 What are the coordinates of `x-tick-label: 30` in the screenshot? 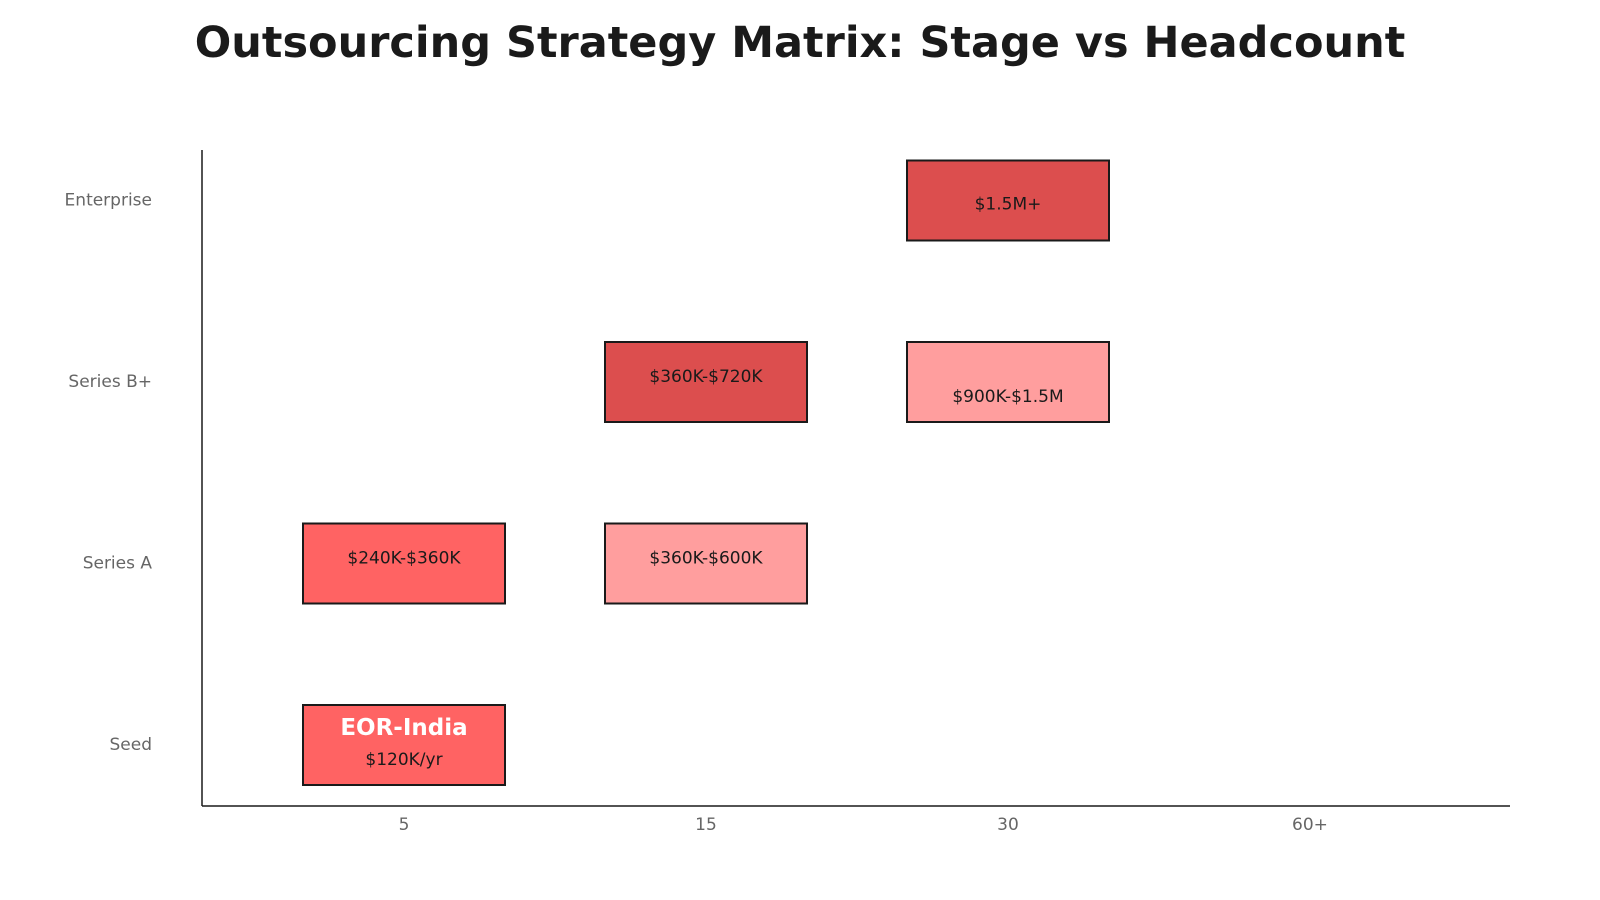 It's located at (1008, 825).